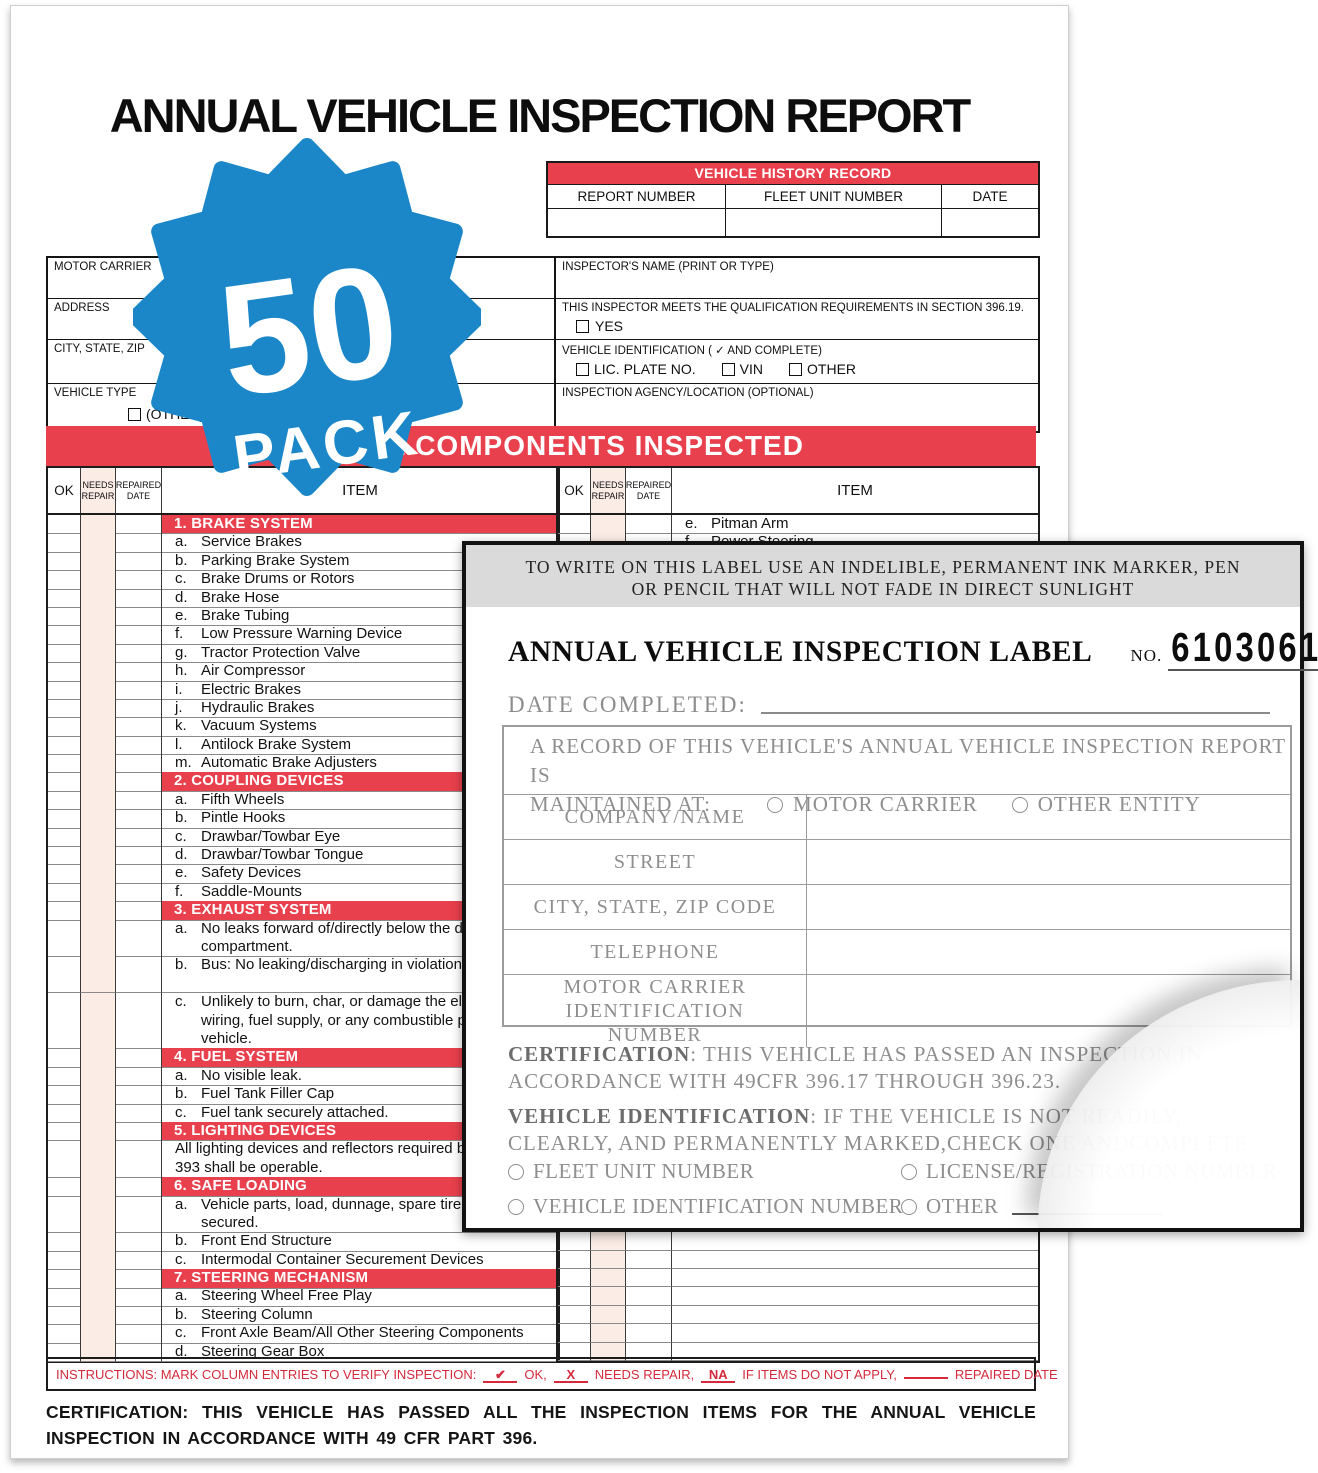 This screenshot has width=1318, height=1473. What do you see at coordinates (796, 369) in the screenshot?
I see `vid-other-checkbox` at bounding box center [796, 369].